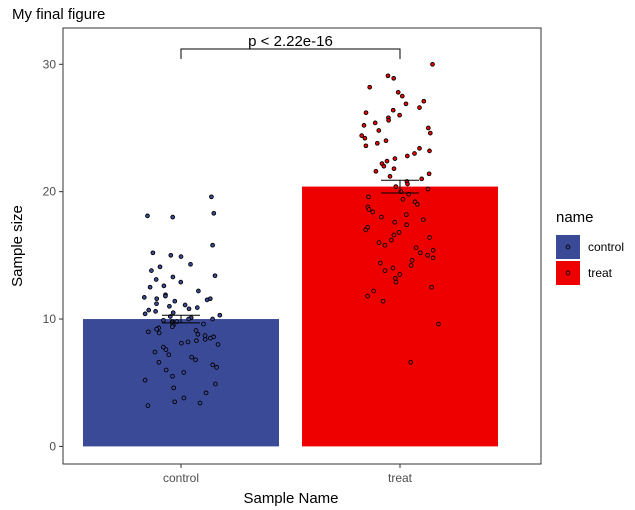 The height and width of the screenshot is (510, 635). I want to click on legend-key-point-treat, so click(568, 273).